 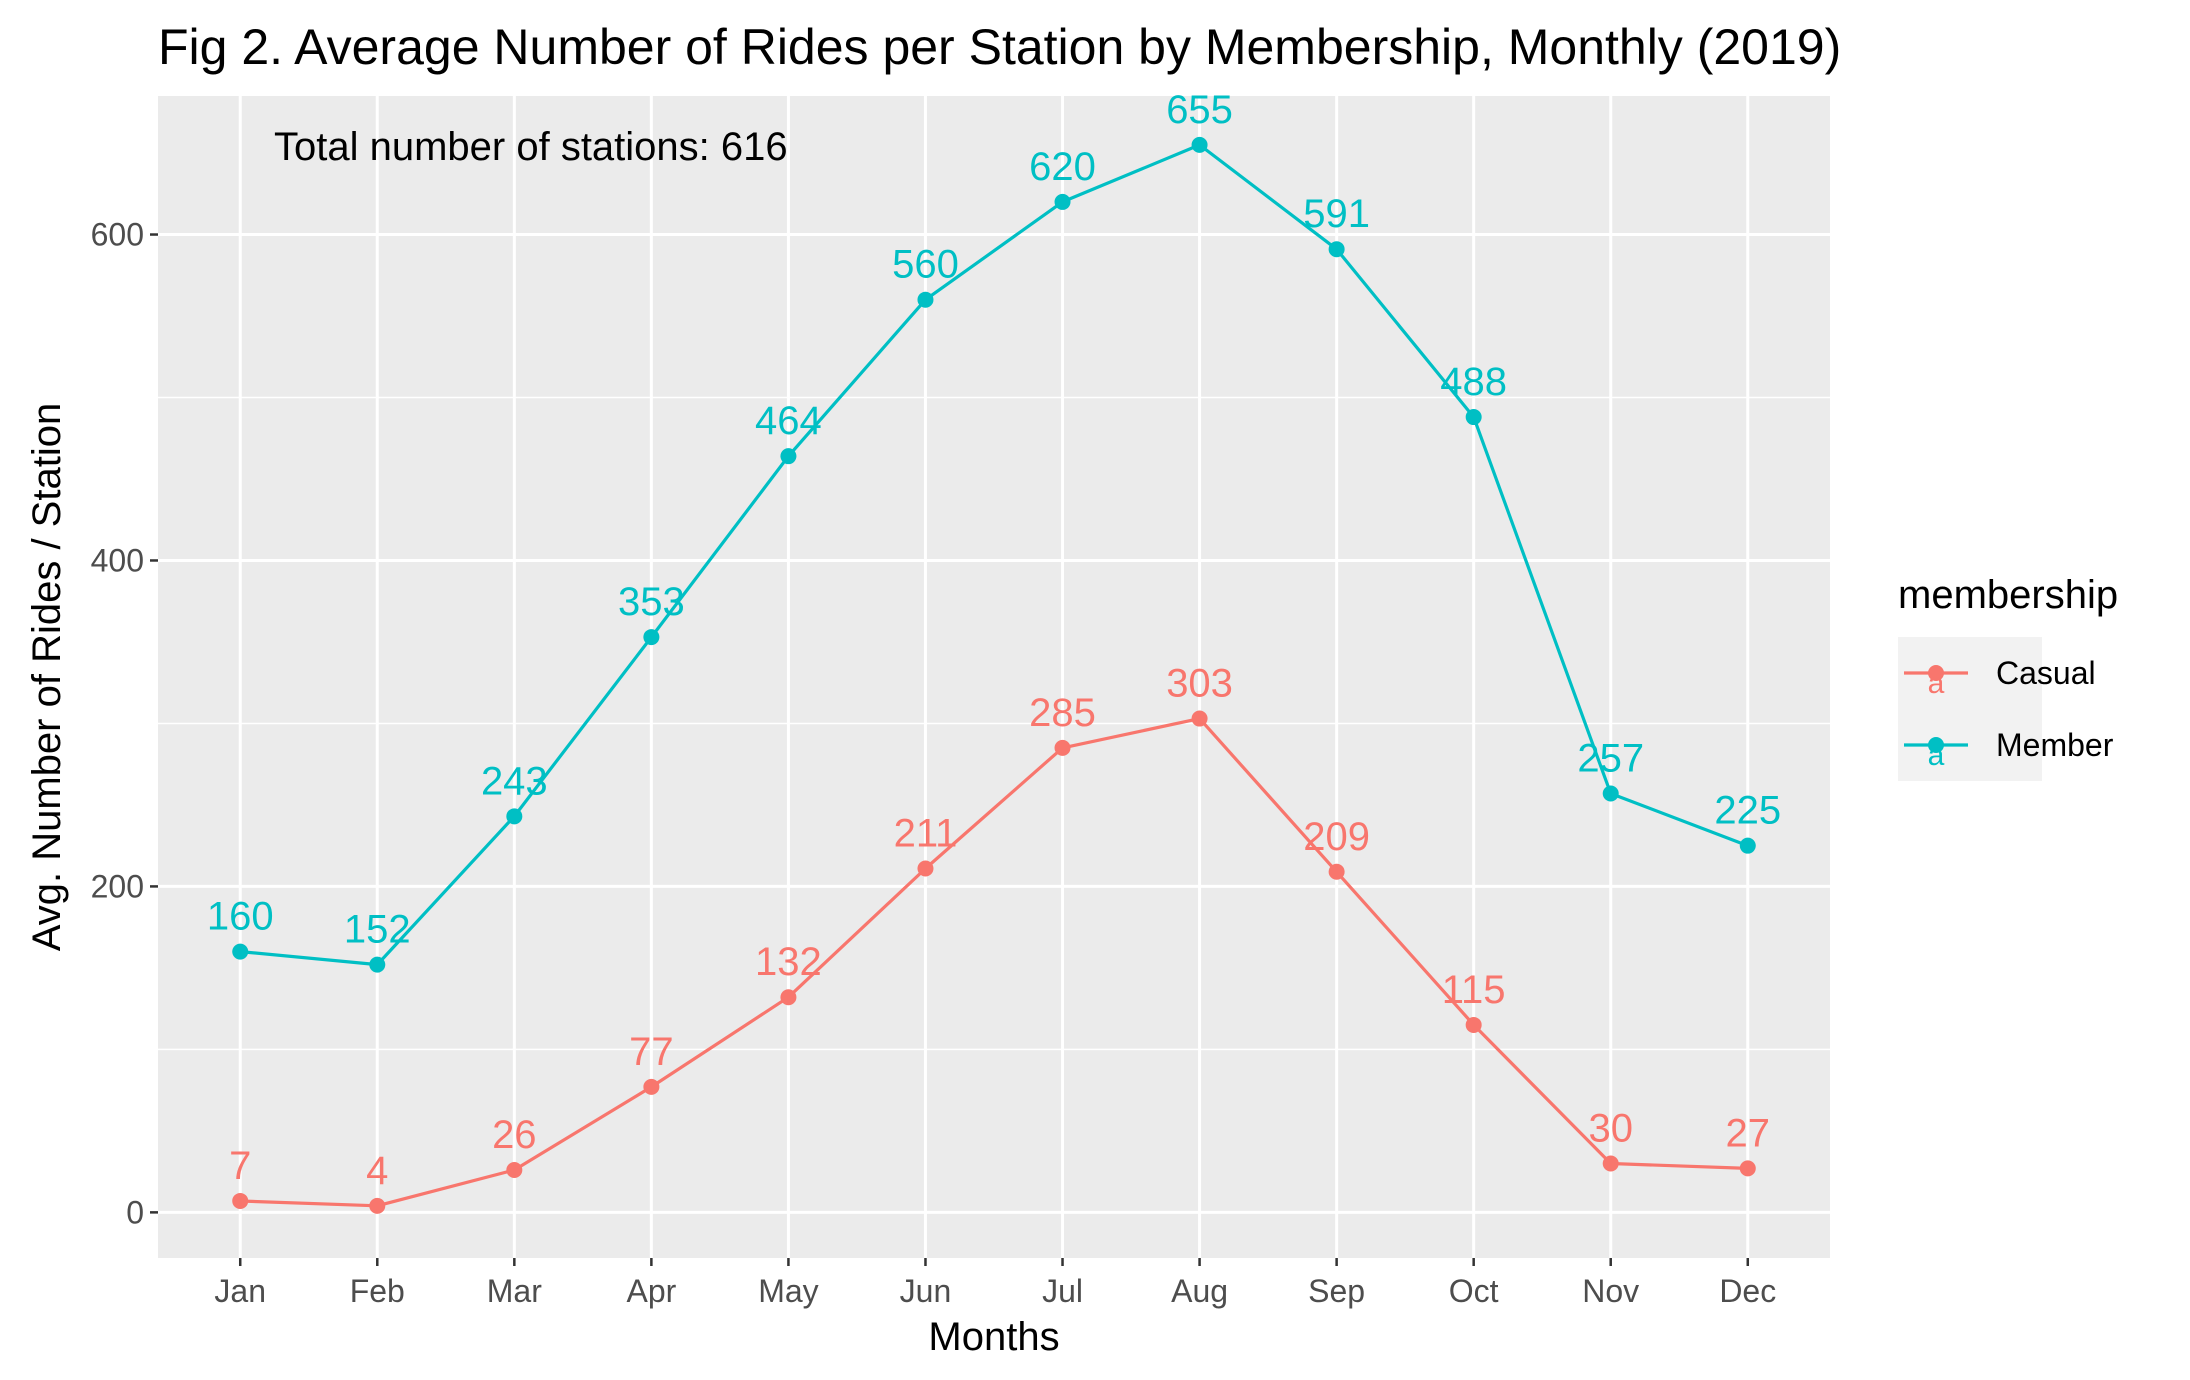 What do you see at coordinates (1748, 1133) in the screenshot?
I see `data-label-casual: 27` at bounding box center [1748, 1133].